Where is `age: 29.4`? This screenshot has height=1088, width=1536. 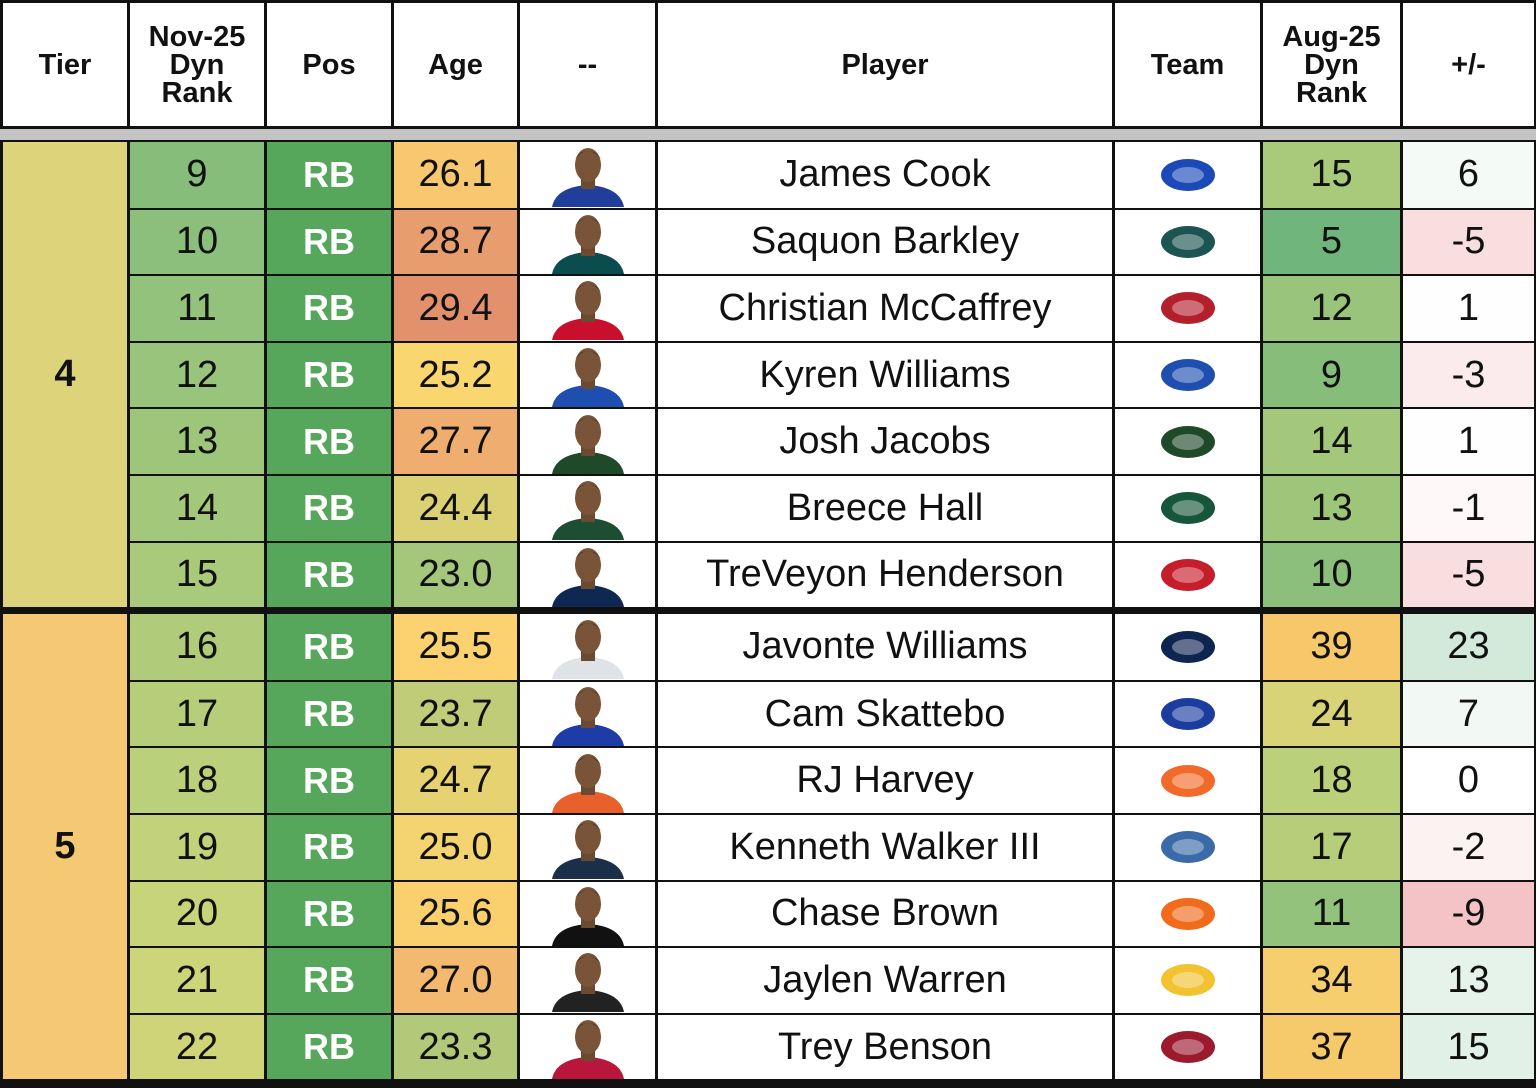 age: 29.4 is located at coordinates (455, 308).